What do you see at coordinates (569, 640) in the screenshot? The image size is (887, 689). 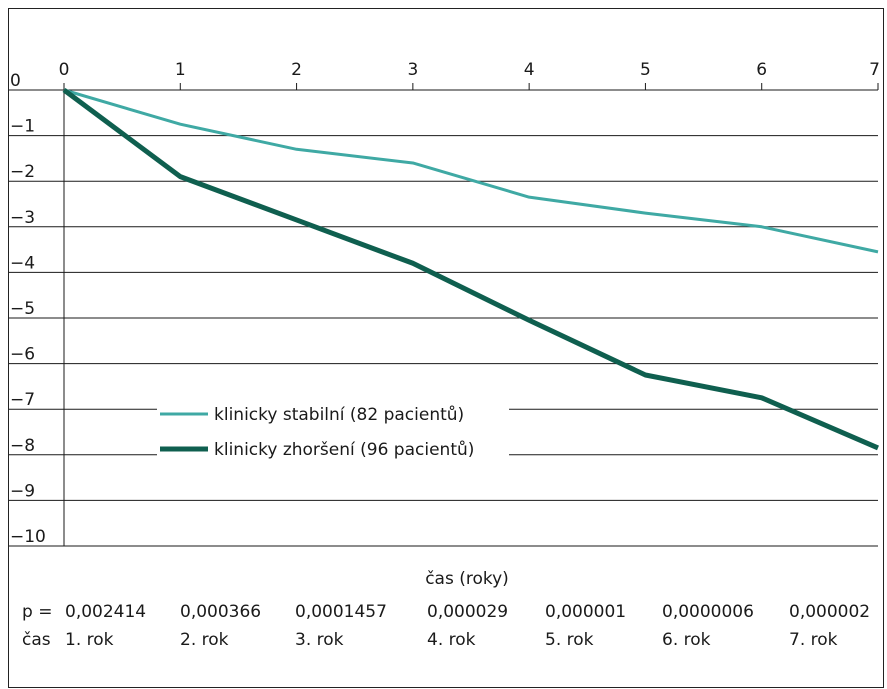 I see `time-cell: 5. rok` at bounding box center [569, 640].